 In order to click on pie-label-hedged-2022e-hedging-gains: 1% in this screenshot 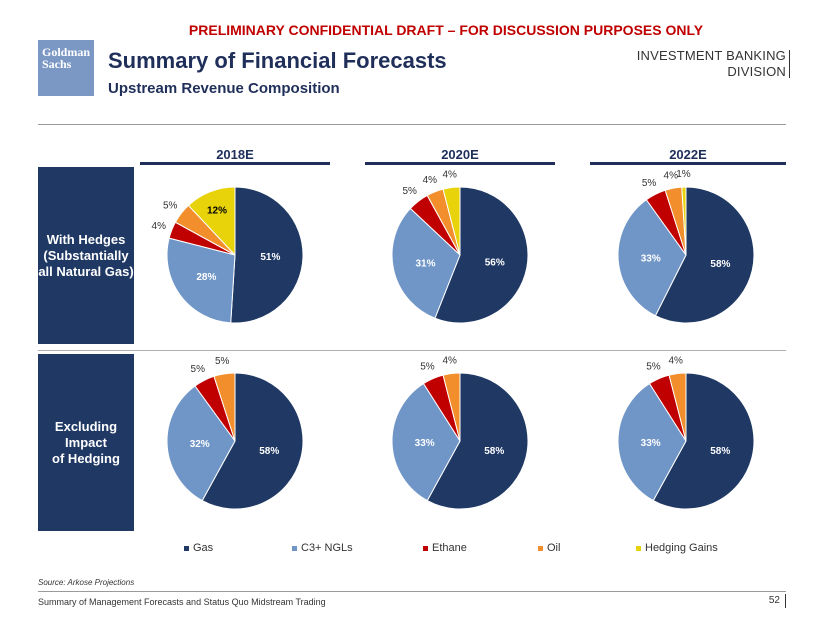, I will do `click(683, 174)`.